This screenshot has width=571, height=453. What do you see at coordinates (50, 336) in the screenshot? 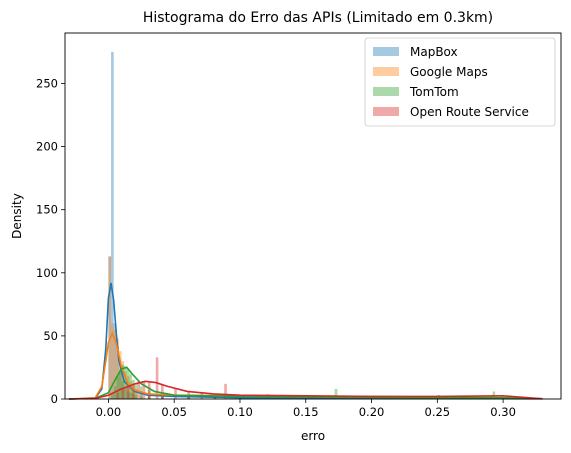
I see `y-tick-label: 50` at bounding box center [50, 336].